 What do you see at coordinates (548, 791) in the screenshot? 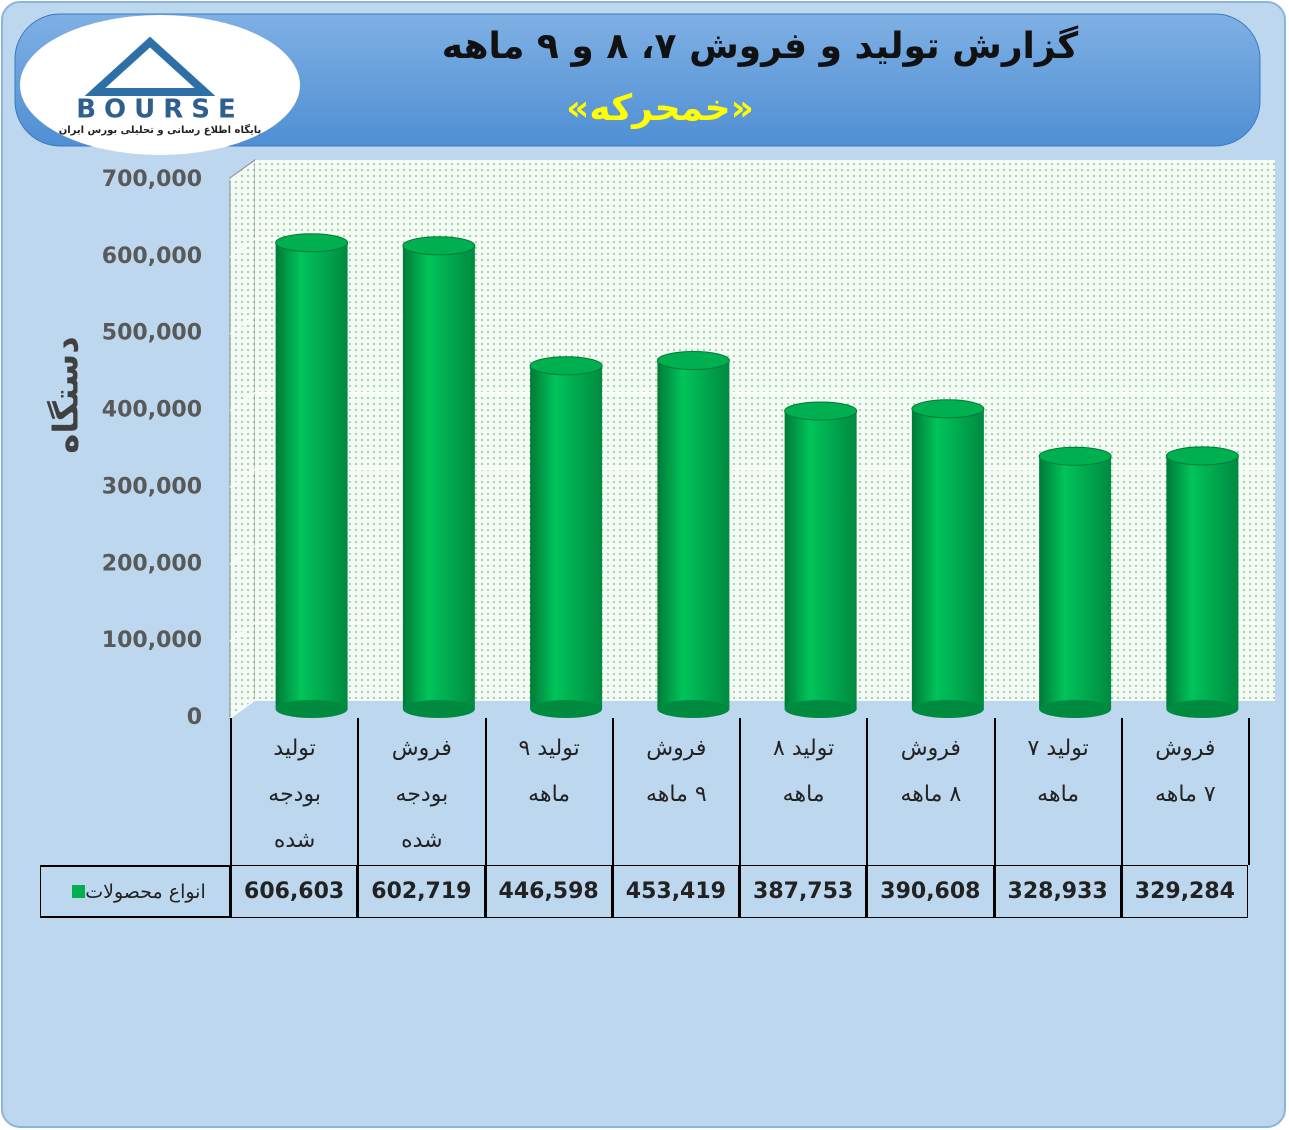
I see `x-tick-label: تولید ۹ ماهه` at bounding box center [548, 791].